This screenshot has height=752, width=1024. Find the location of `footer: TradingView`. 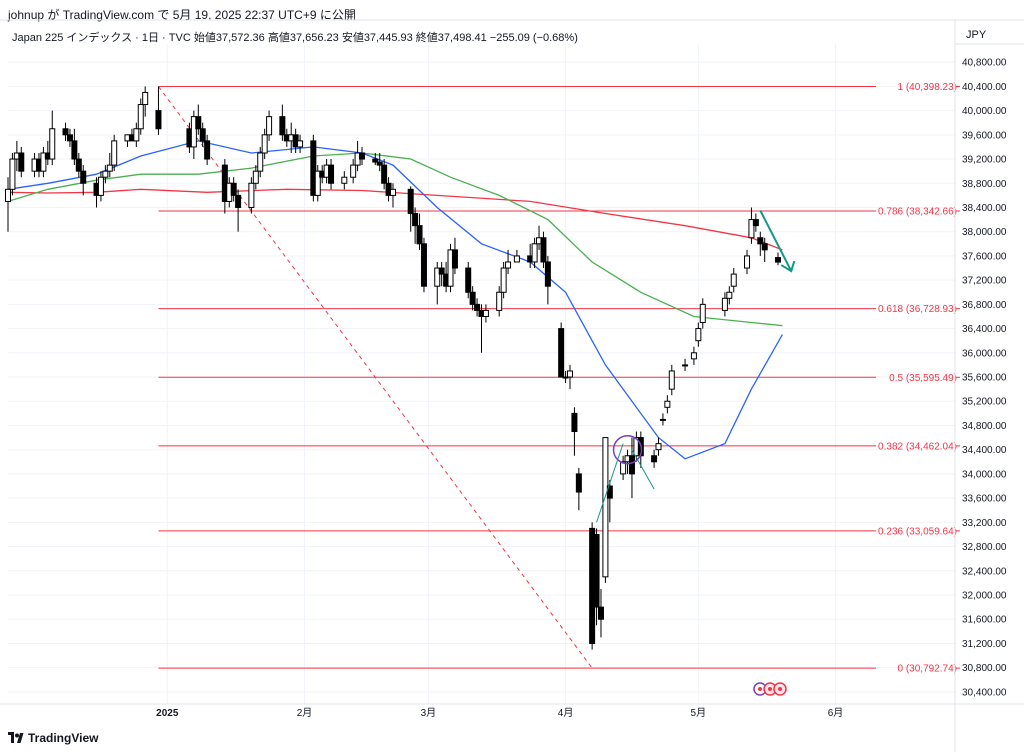

footer: TradingView is located at coordinates (53, 738).